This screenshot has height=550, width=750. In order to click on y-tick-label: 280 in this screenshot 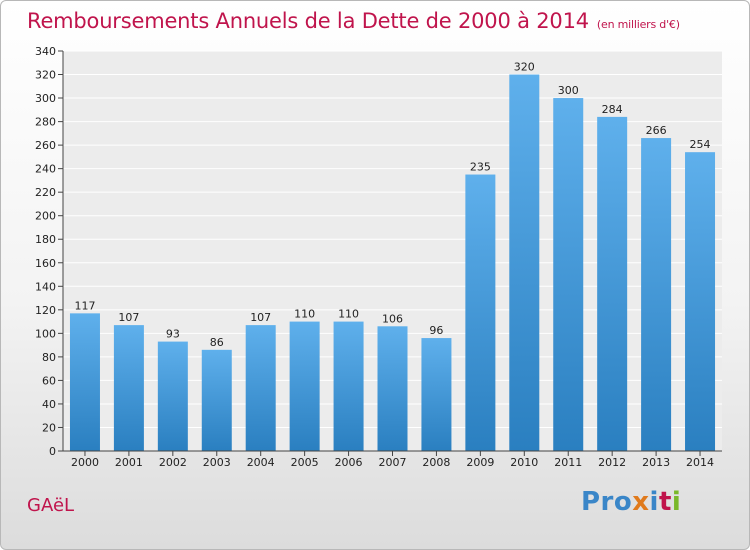, I will do `click(45, 122)`.